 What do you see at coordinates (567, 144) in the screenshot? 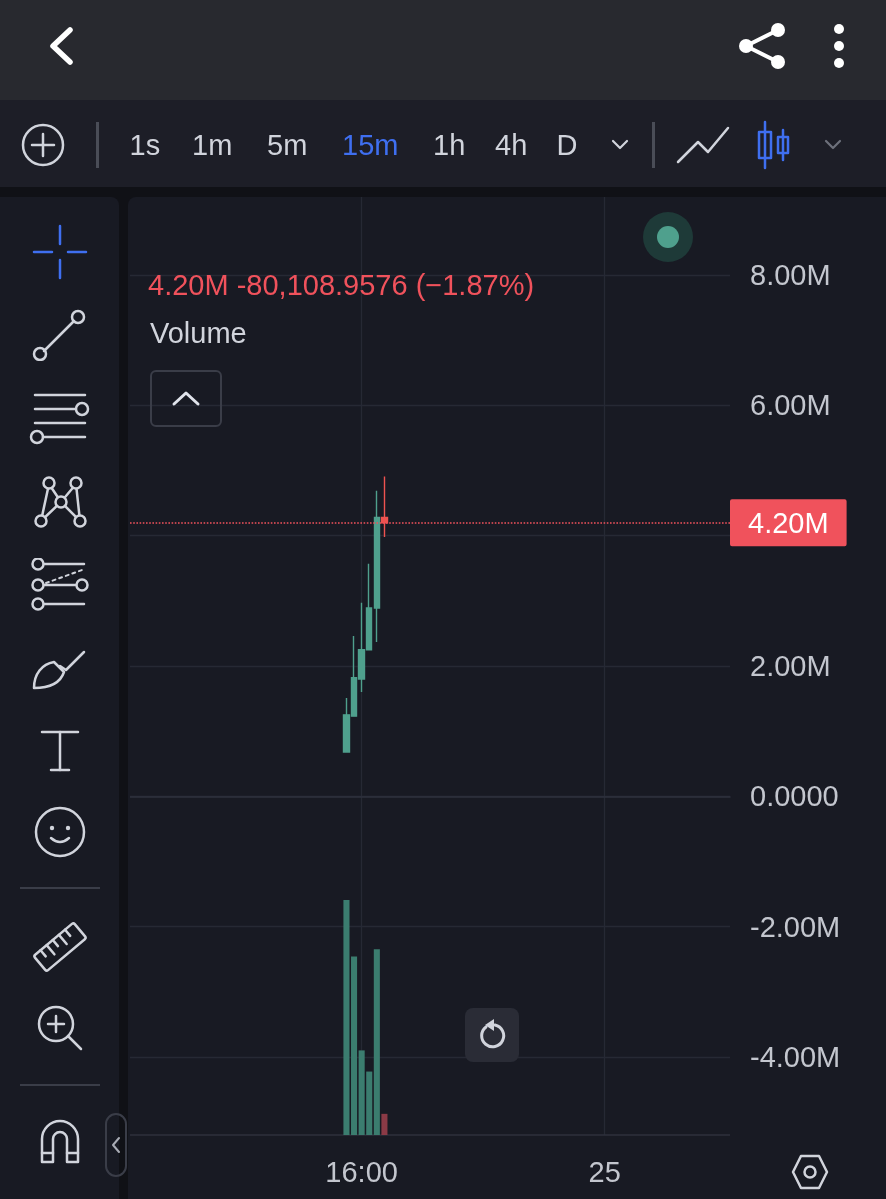
I see `text: D` at bounding box center [567, 144].